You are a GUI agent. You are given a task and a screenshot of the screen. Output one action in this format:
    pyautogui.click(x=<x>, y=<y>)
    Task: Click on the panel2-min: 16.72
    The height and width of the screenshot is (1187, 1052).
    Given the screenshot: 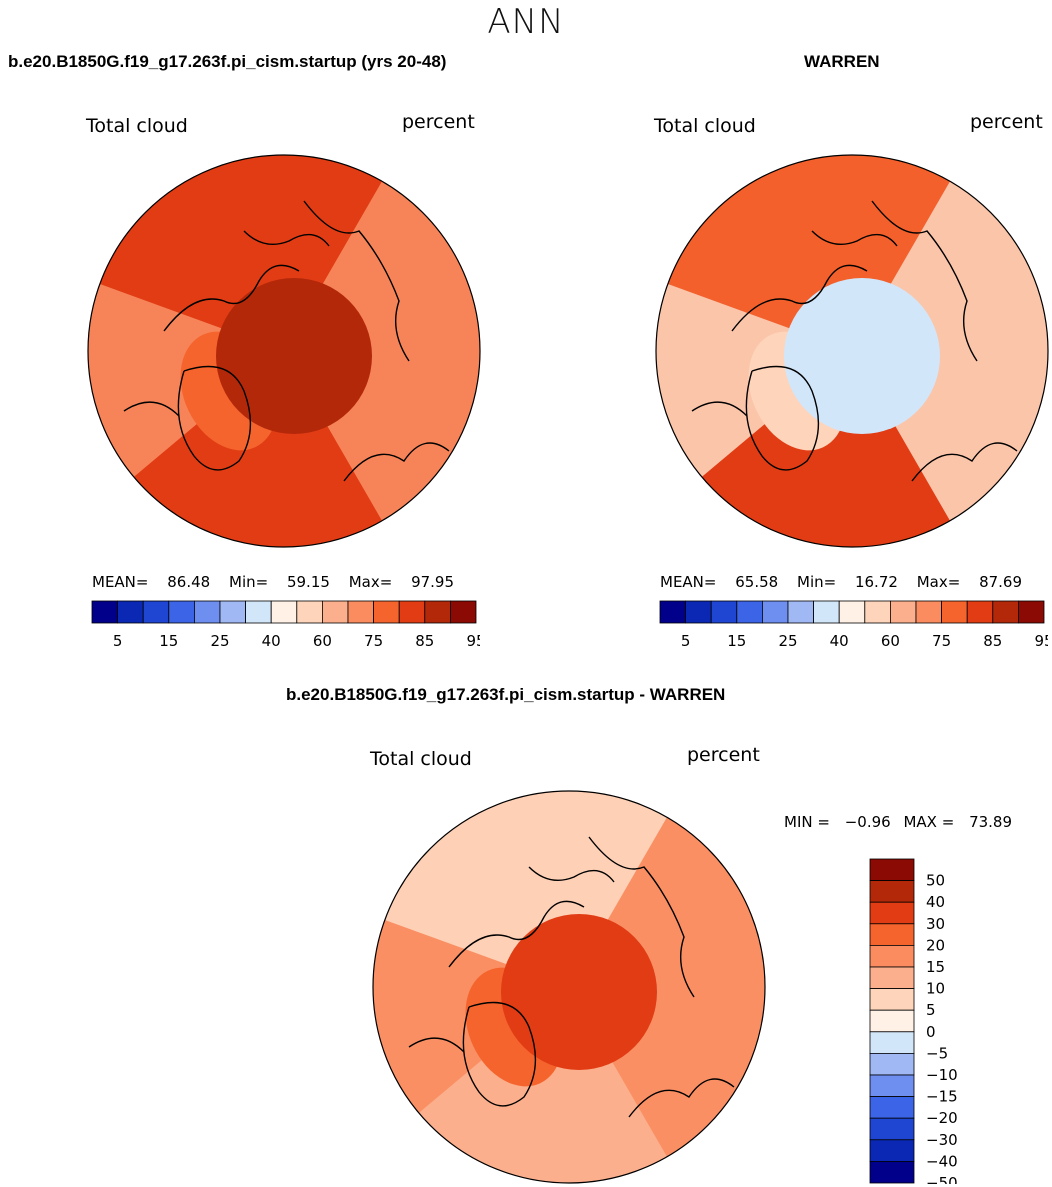 What is the action you would take?
    pyautogui.click(x=876, y=582)
    